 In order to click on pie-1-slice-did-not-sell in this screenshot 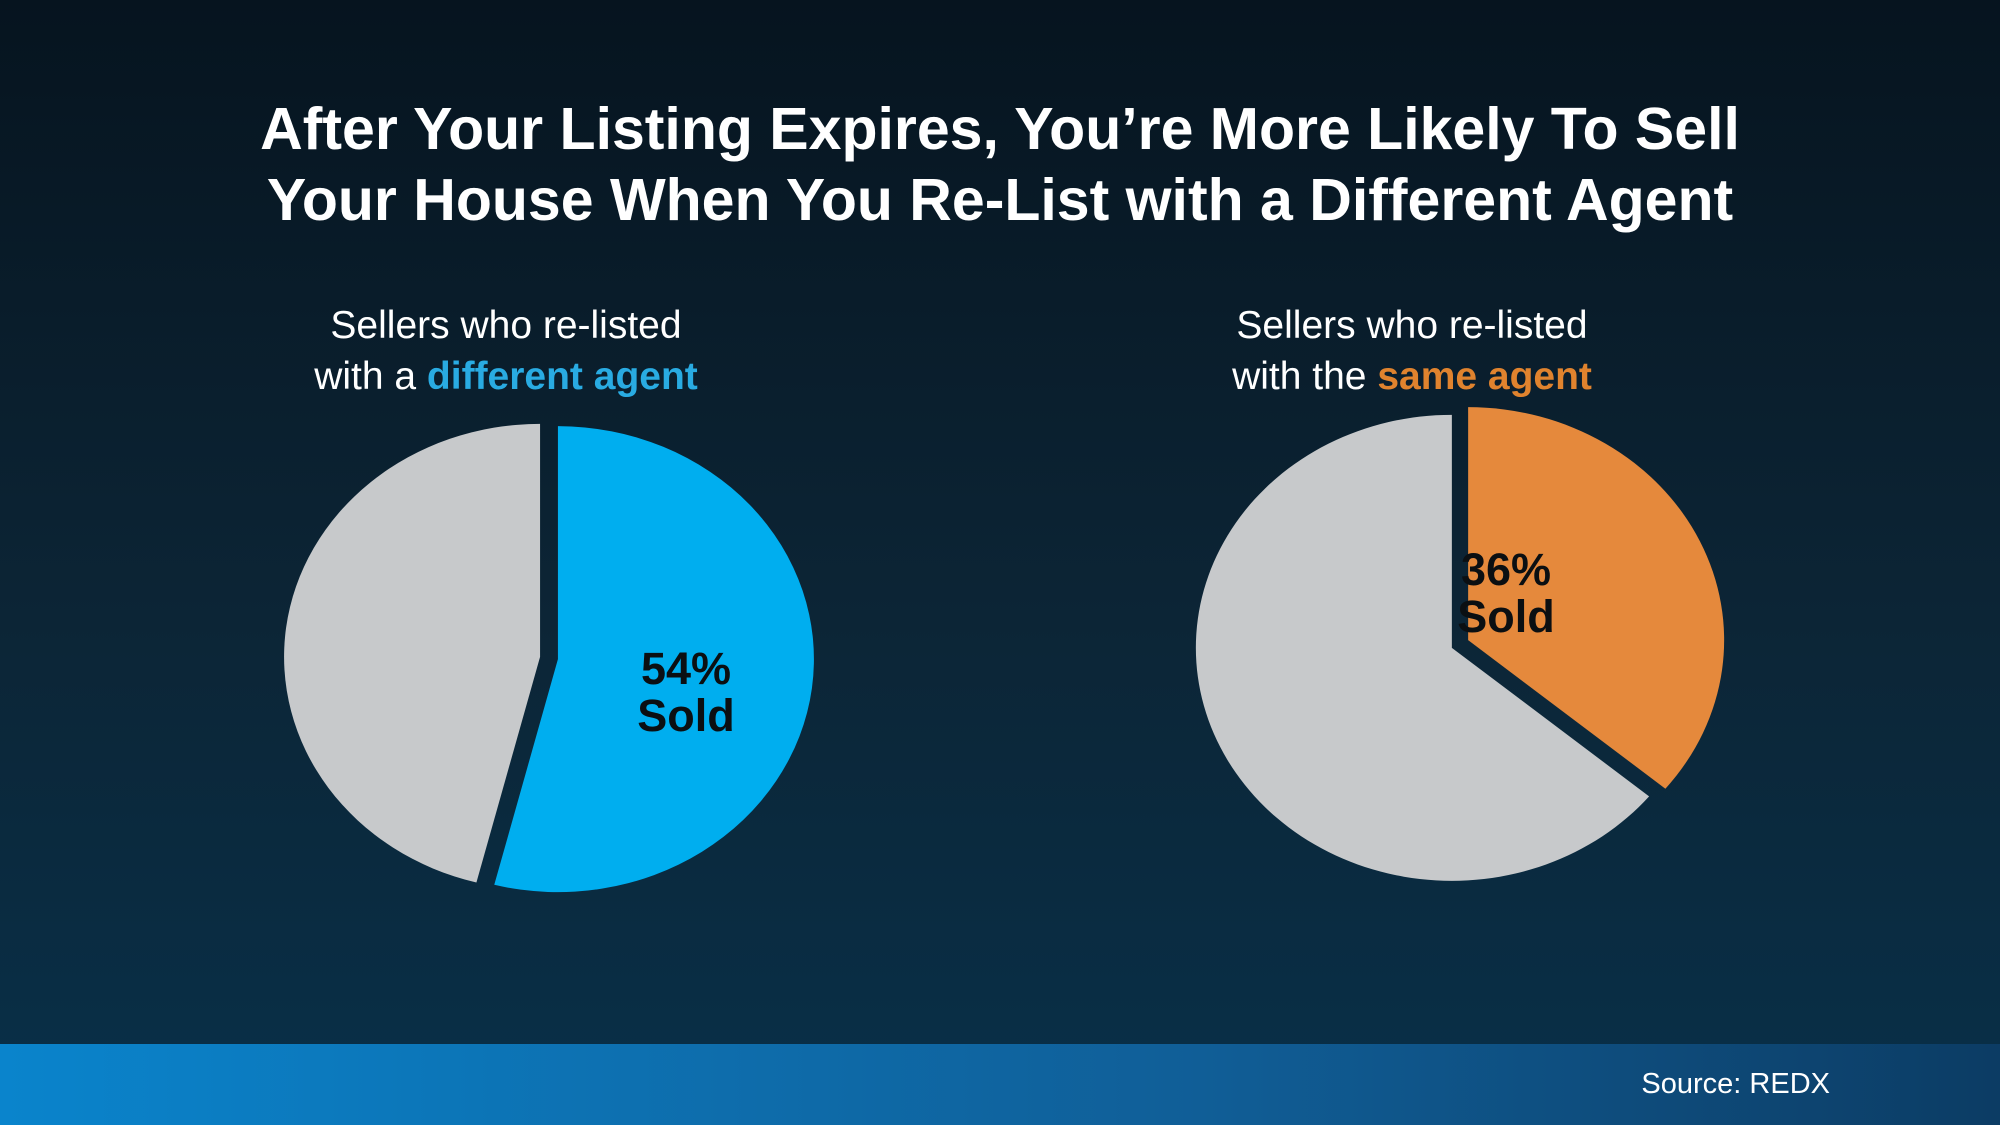, I will do `click(1422, 647)`.